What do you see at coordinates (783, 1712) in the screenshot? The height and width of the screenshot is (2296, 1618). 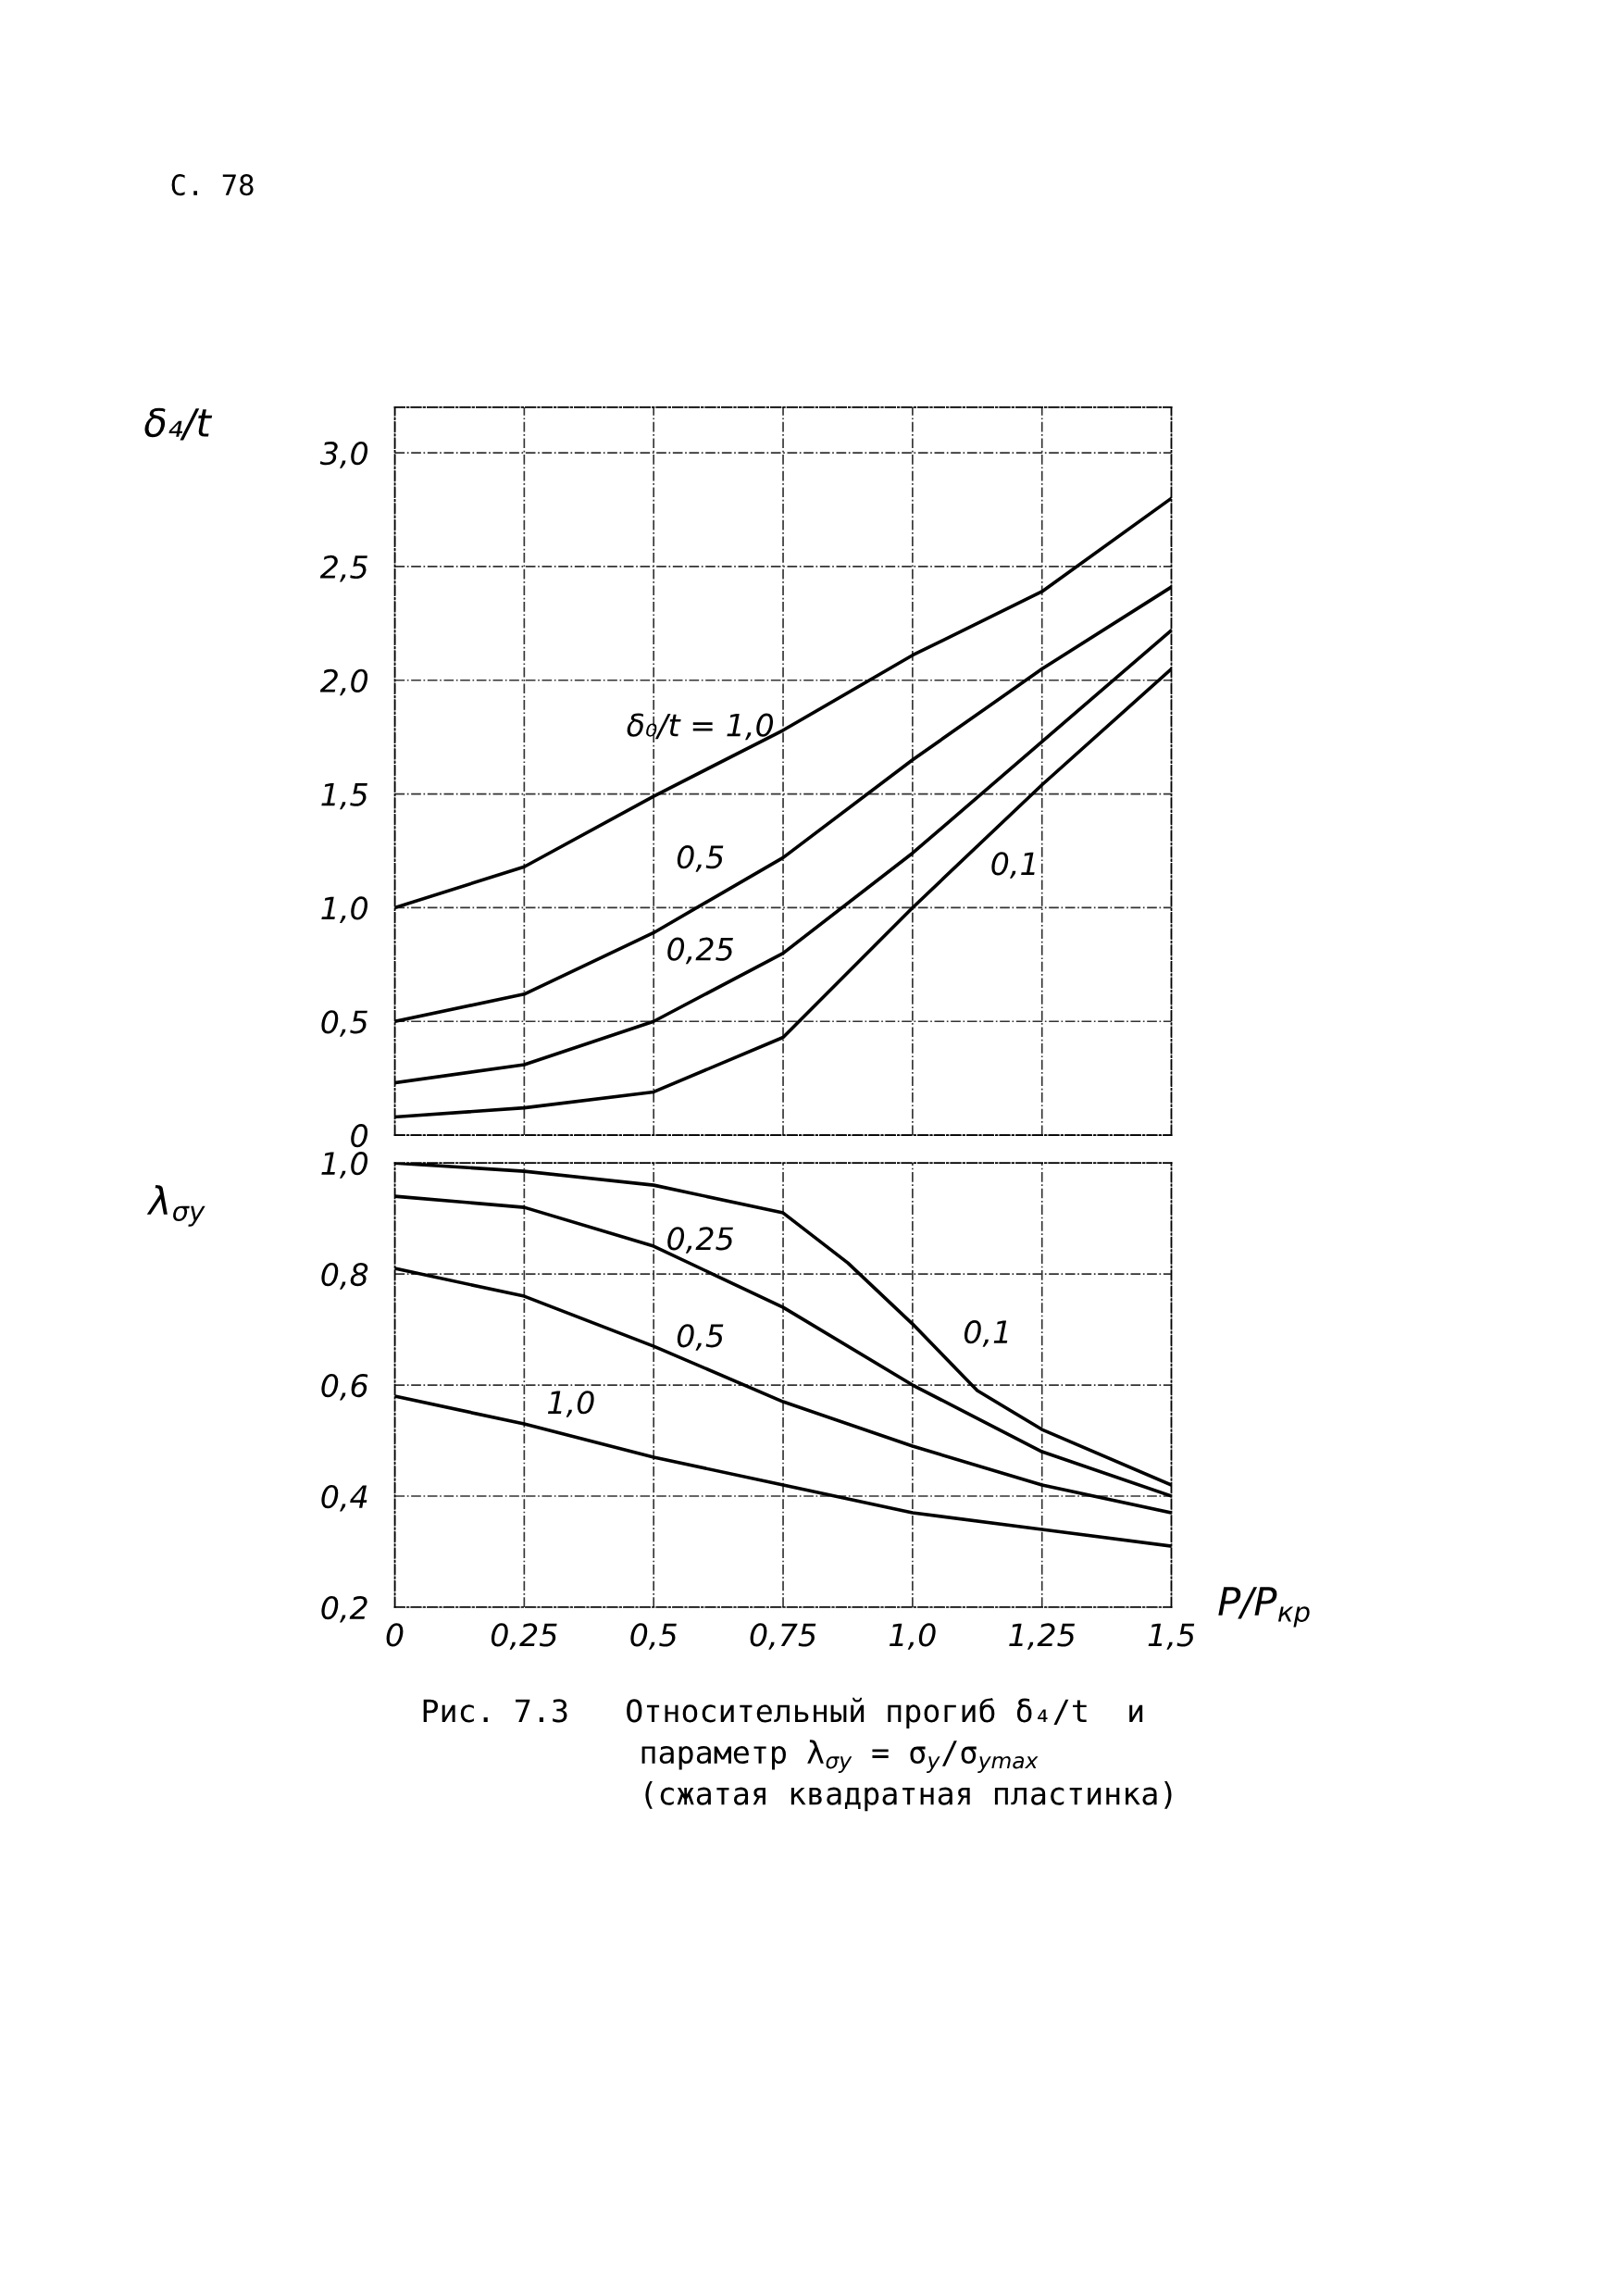 I see `text: Рис. 7.3 Относительный прогиб δ₄/t и` at bounding box center [783, 1712].